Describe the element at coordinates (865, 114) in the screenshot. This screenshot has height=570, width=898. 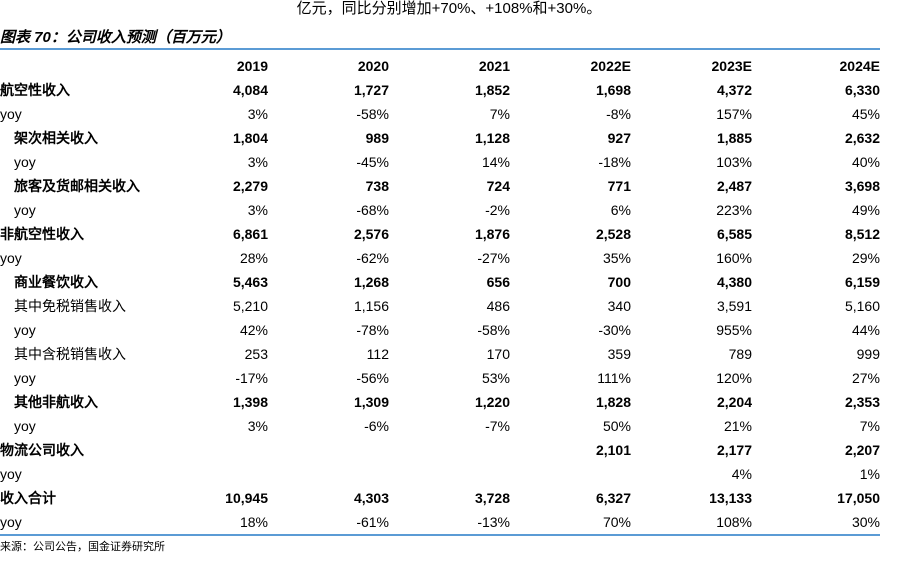
I see `value-cell: 45%` at that location.